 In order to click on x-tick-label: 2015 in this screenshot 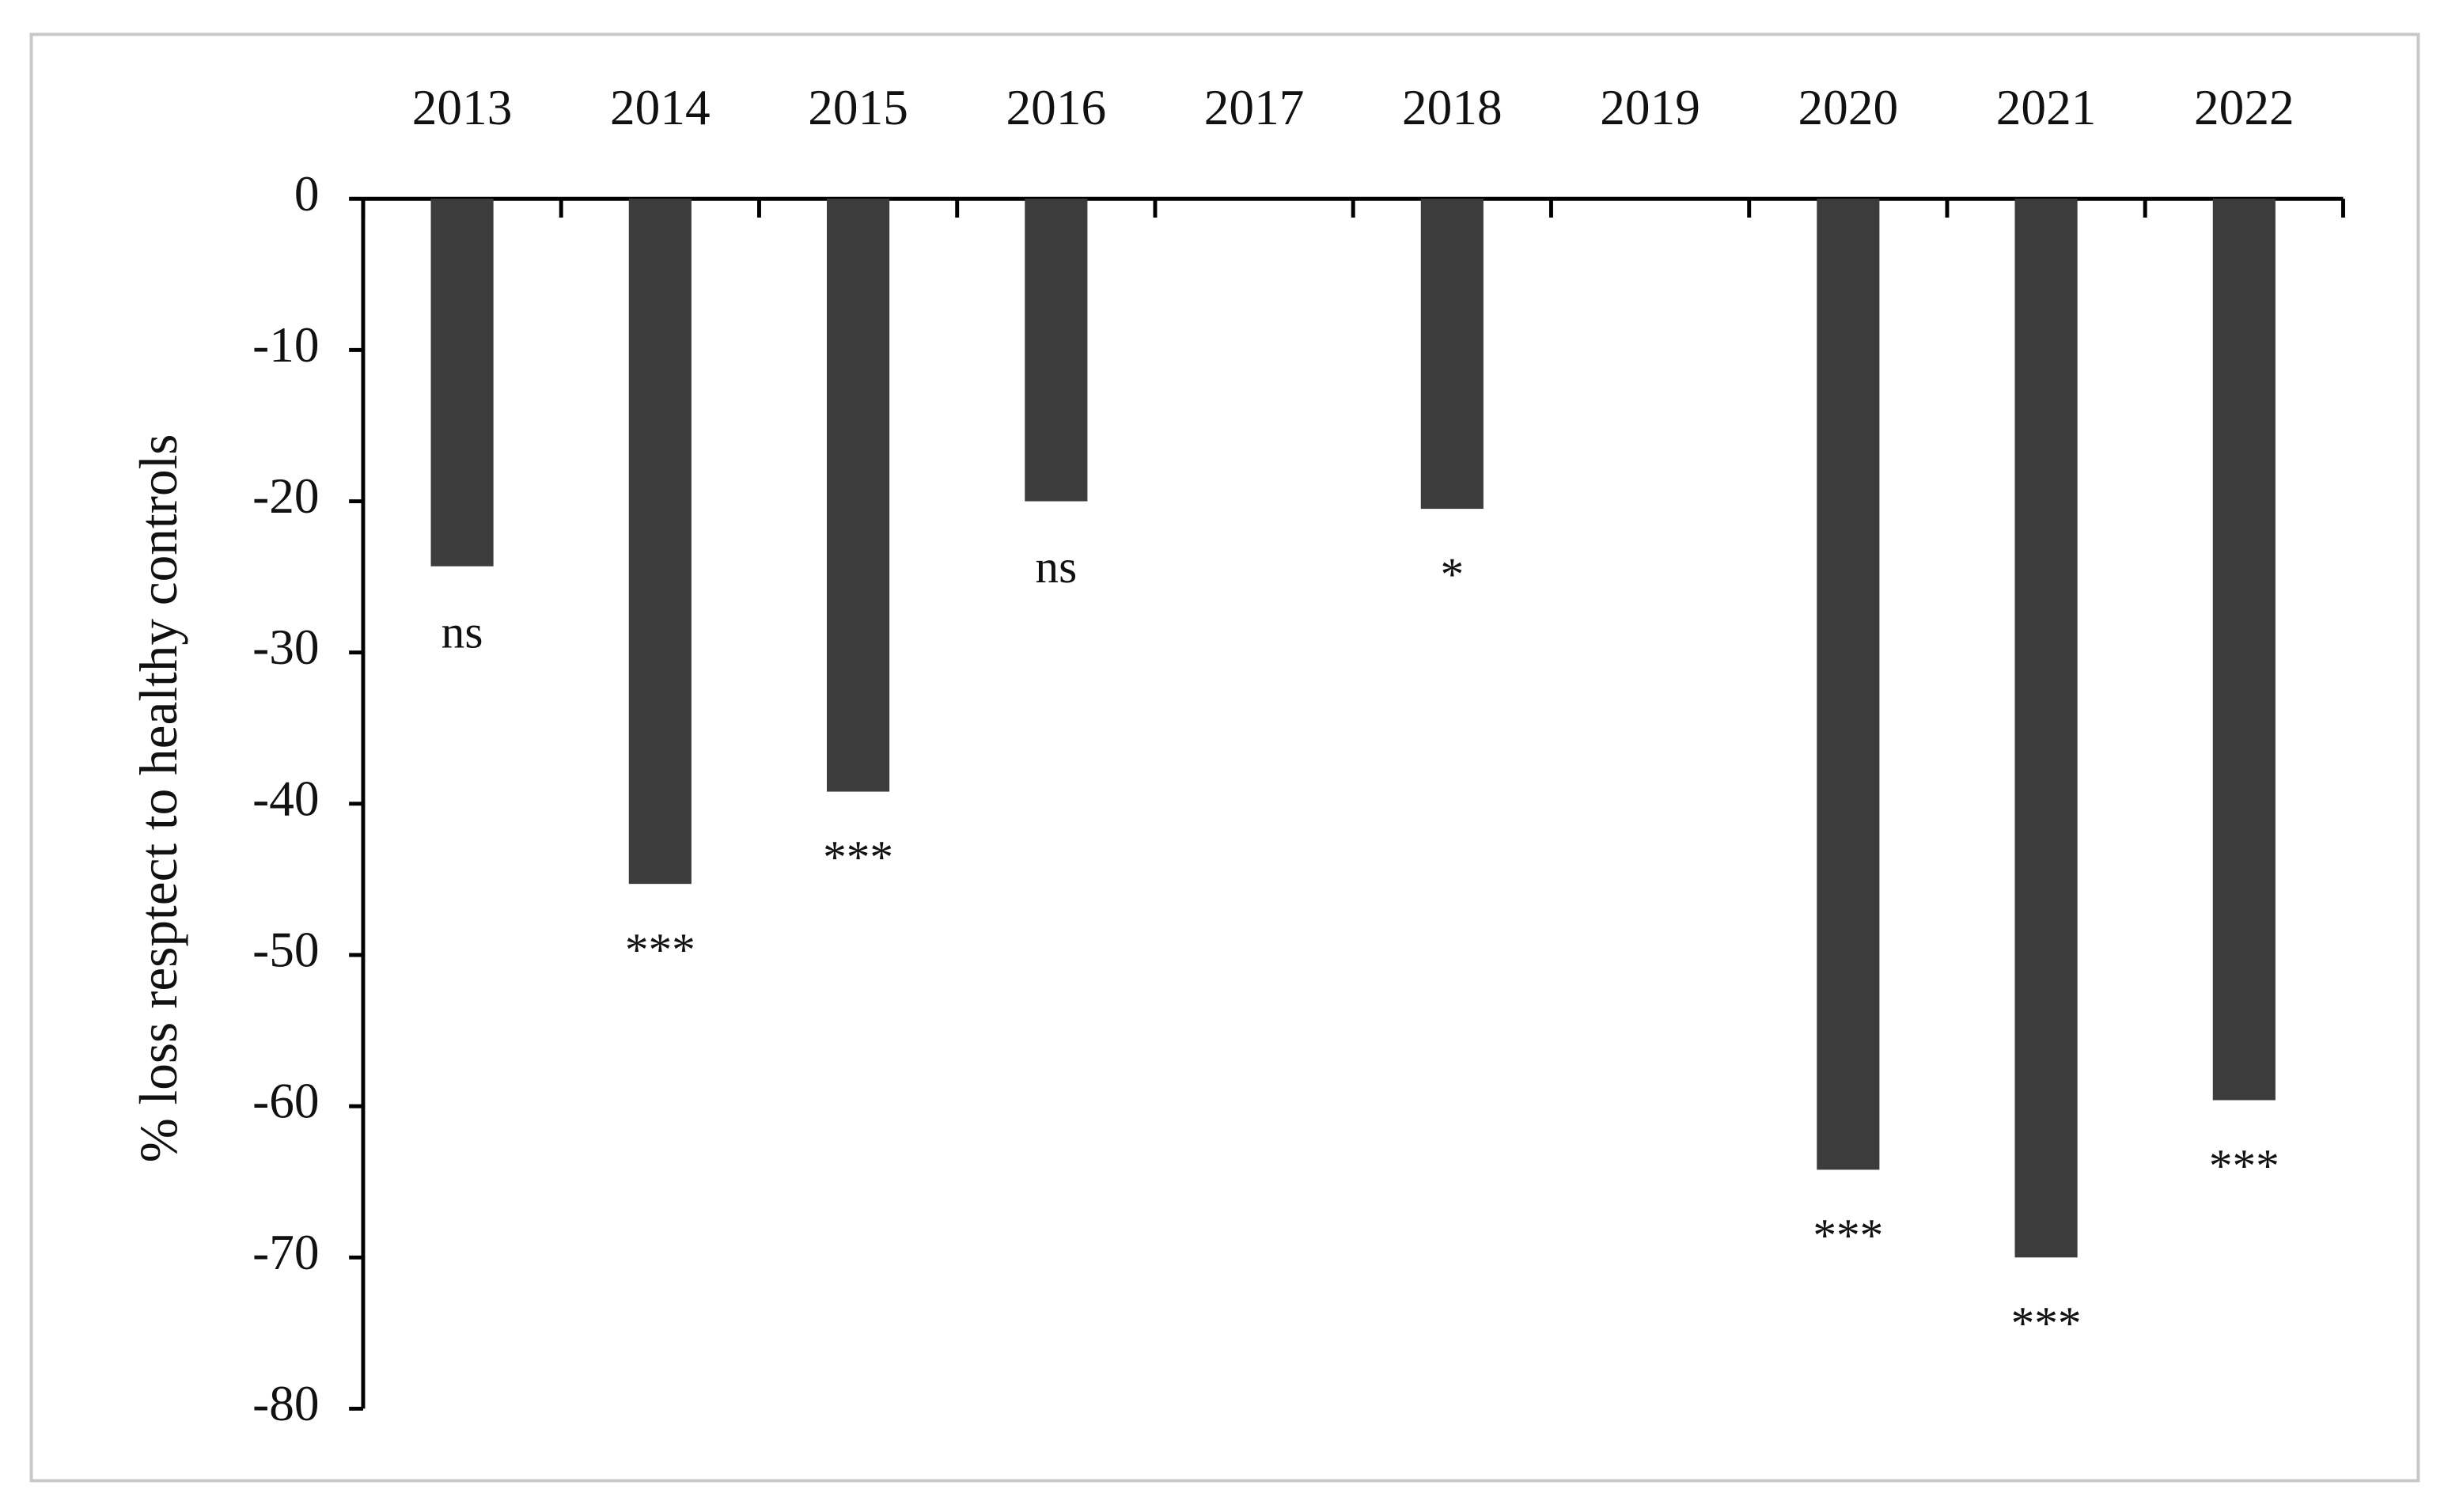, I will do `click(858, 107)`.